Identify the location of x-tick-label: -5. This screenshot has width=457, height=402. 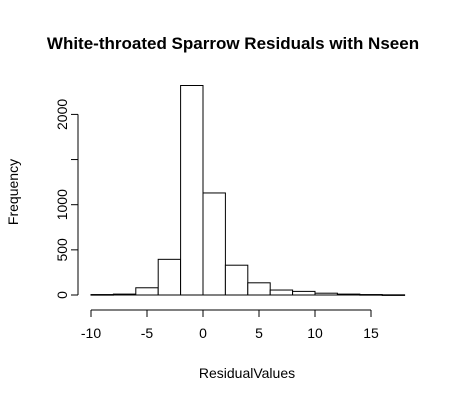
(147, 333).